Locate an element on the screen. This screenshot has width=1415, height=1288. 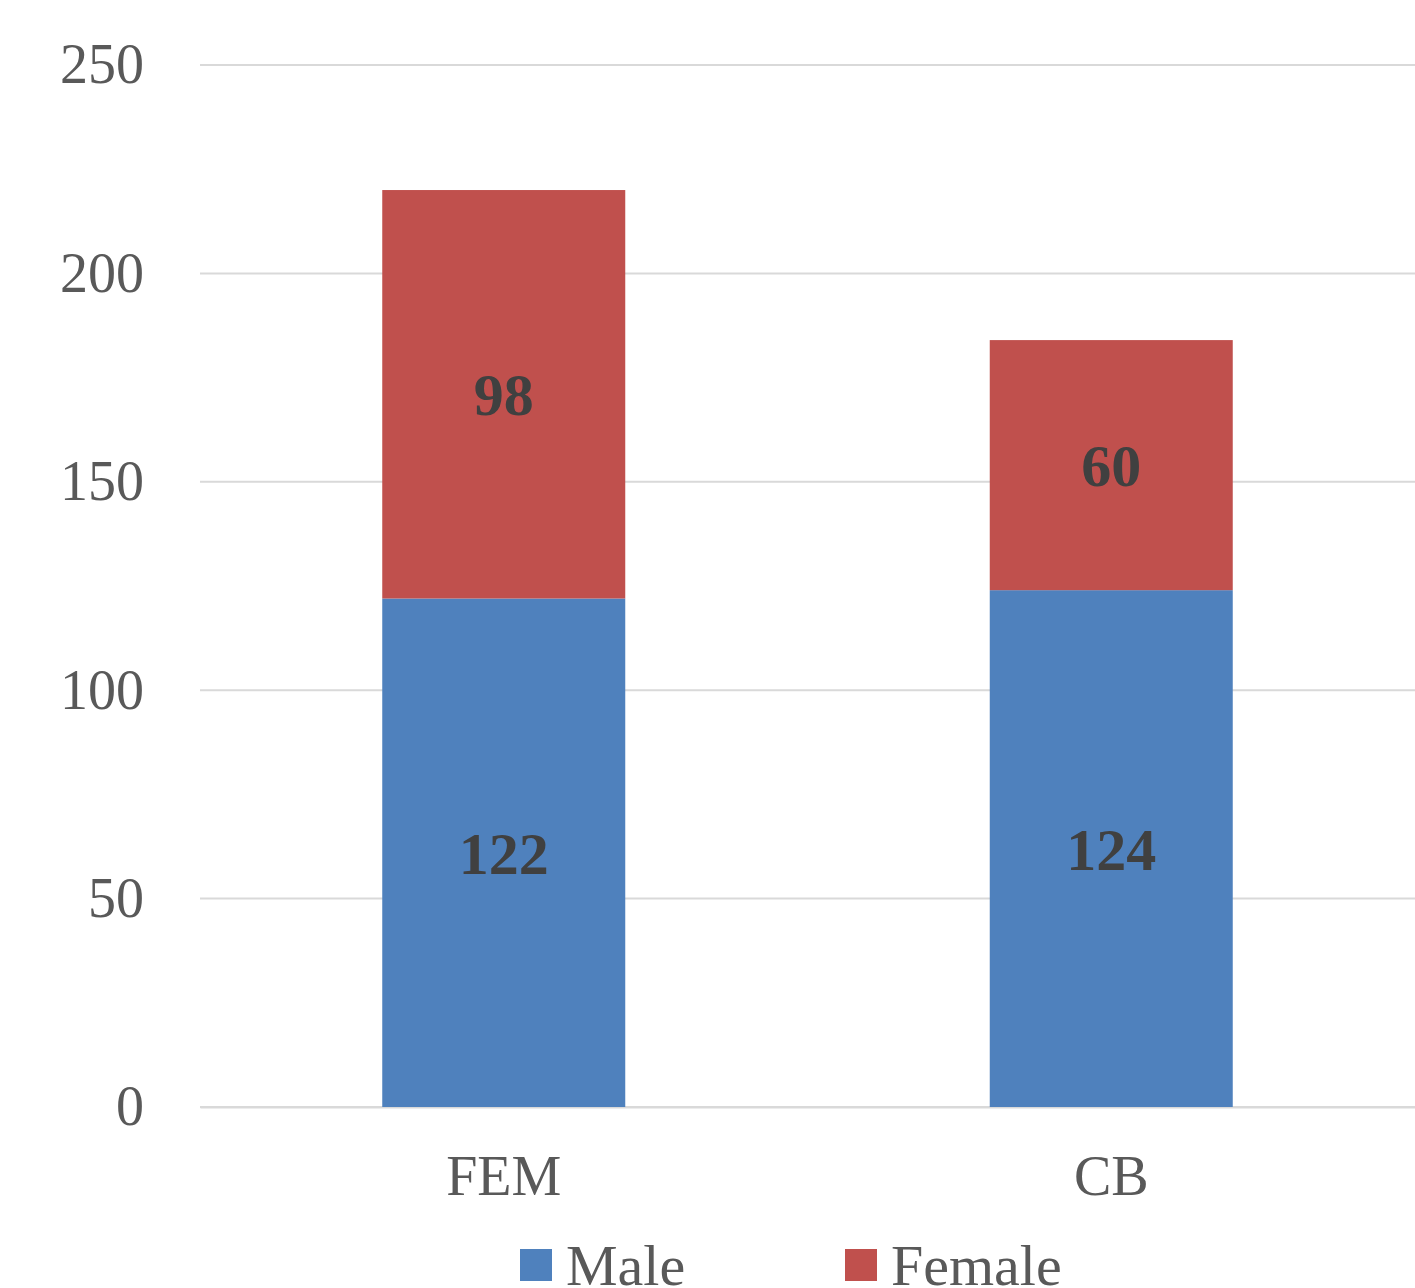
x-tick-label: FEM is located at coordinates (504, 1175).